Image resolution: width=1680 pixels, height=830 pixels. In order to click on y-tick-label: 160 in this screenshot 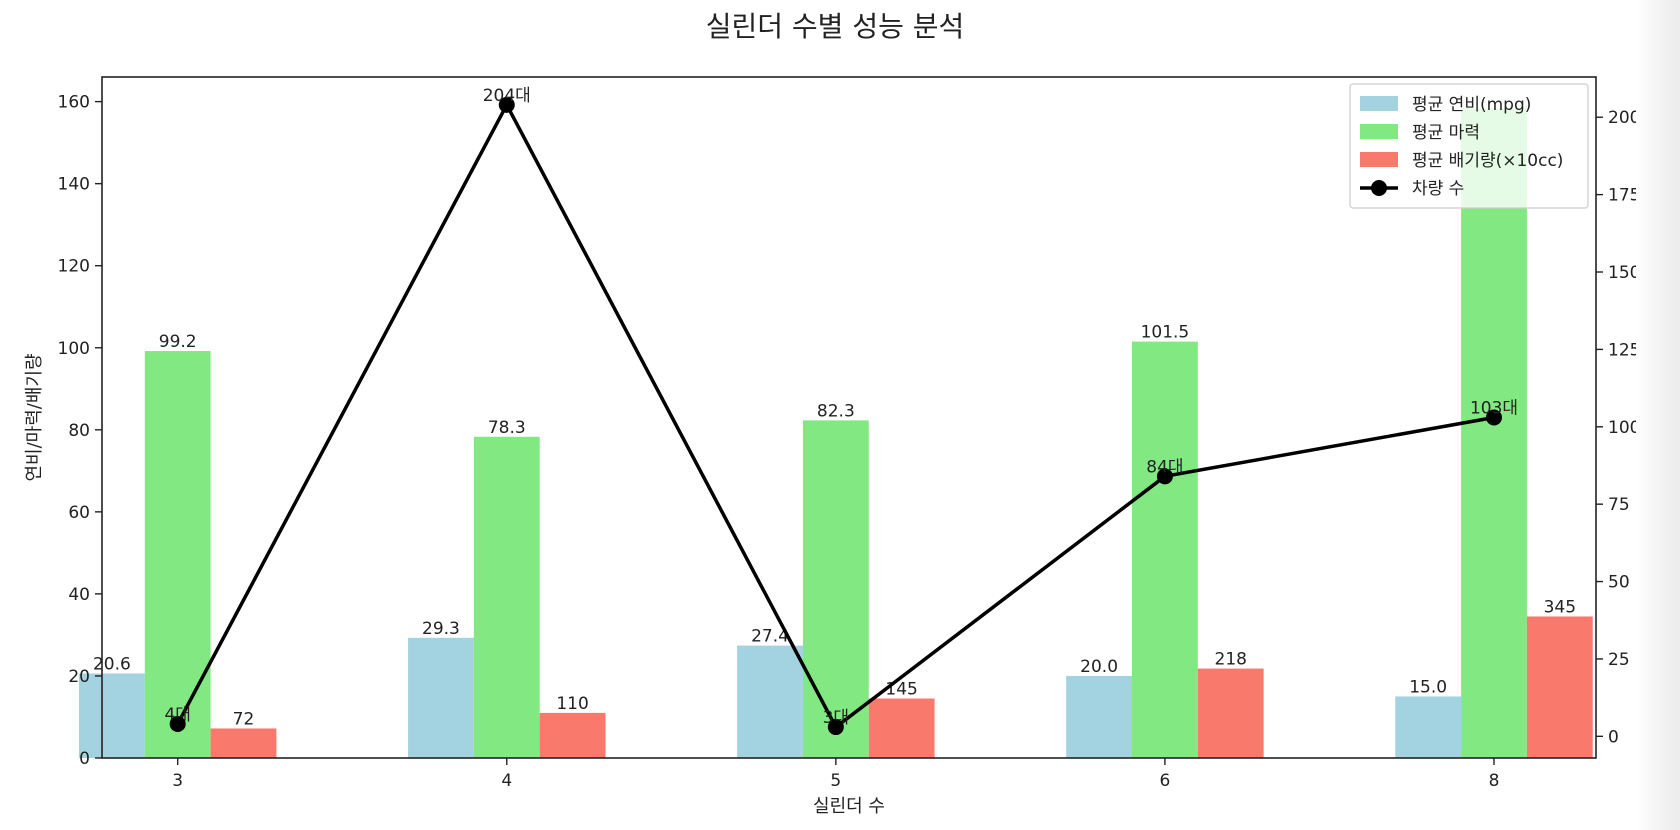, I will do `click(74, 103)`.